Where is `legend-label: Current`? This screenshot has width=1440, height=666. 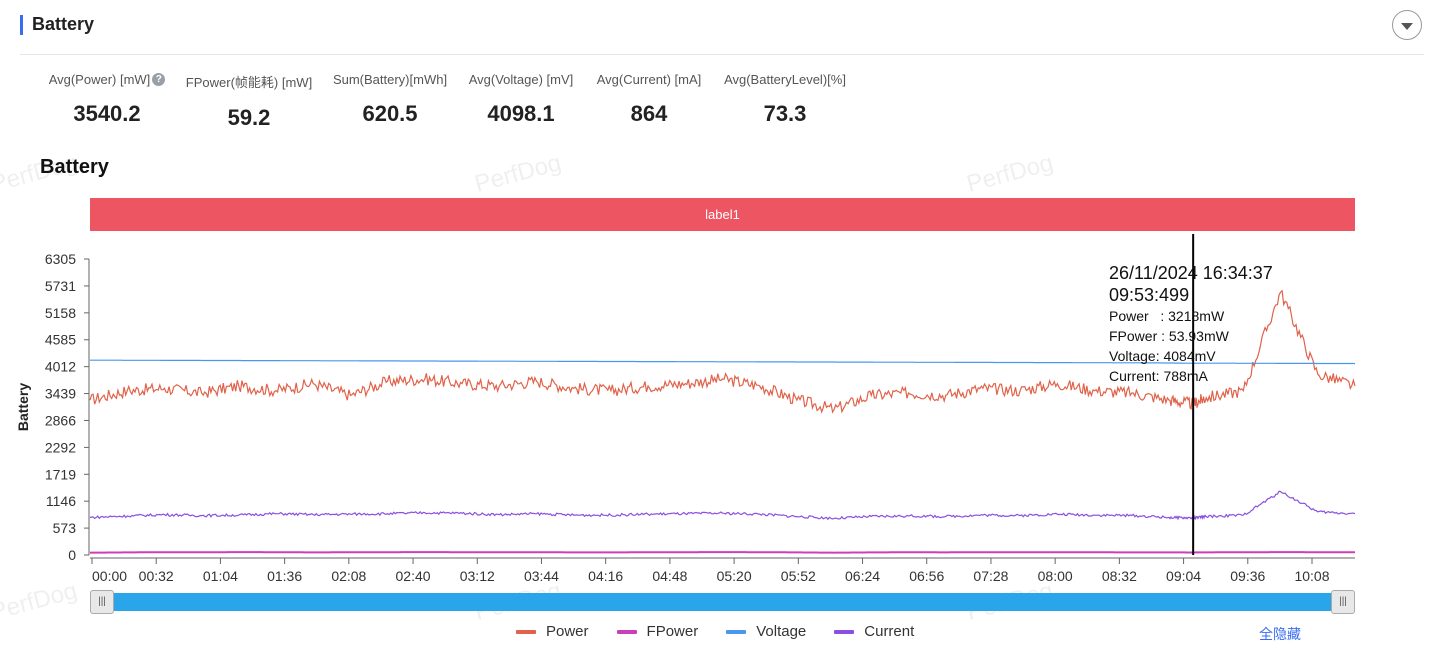 legend-label: Current is located at coordinates (889, 631).